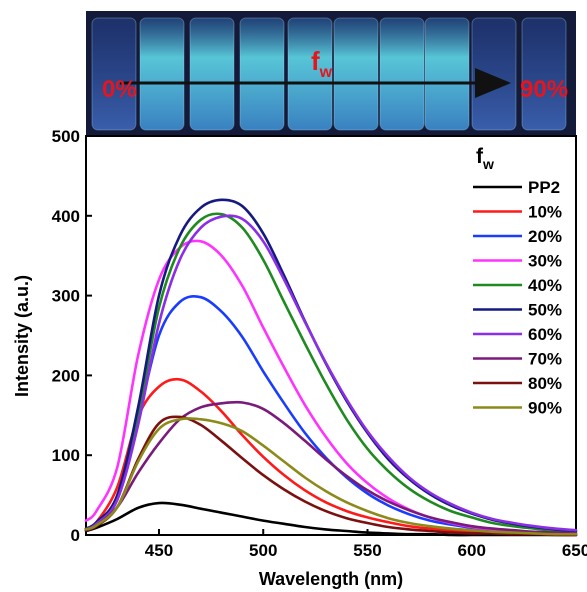 The width and height of the screenshot is (587, 592). I want to click on x-axis-label: Wavelength (nm), so click(331, 579).